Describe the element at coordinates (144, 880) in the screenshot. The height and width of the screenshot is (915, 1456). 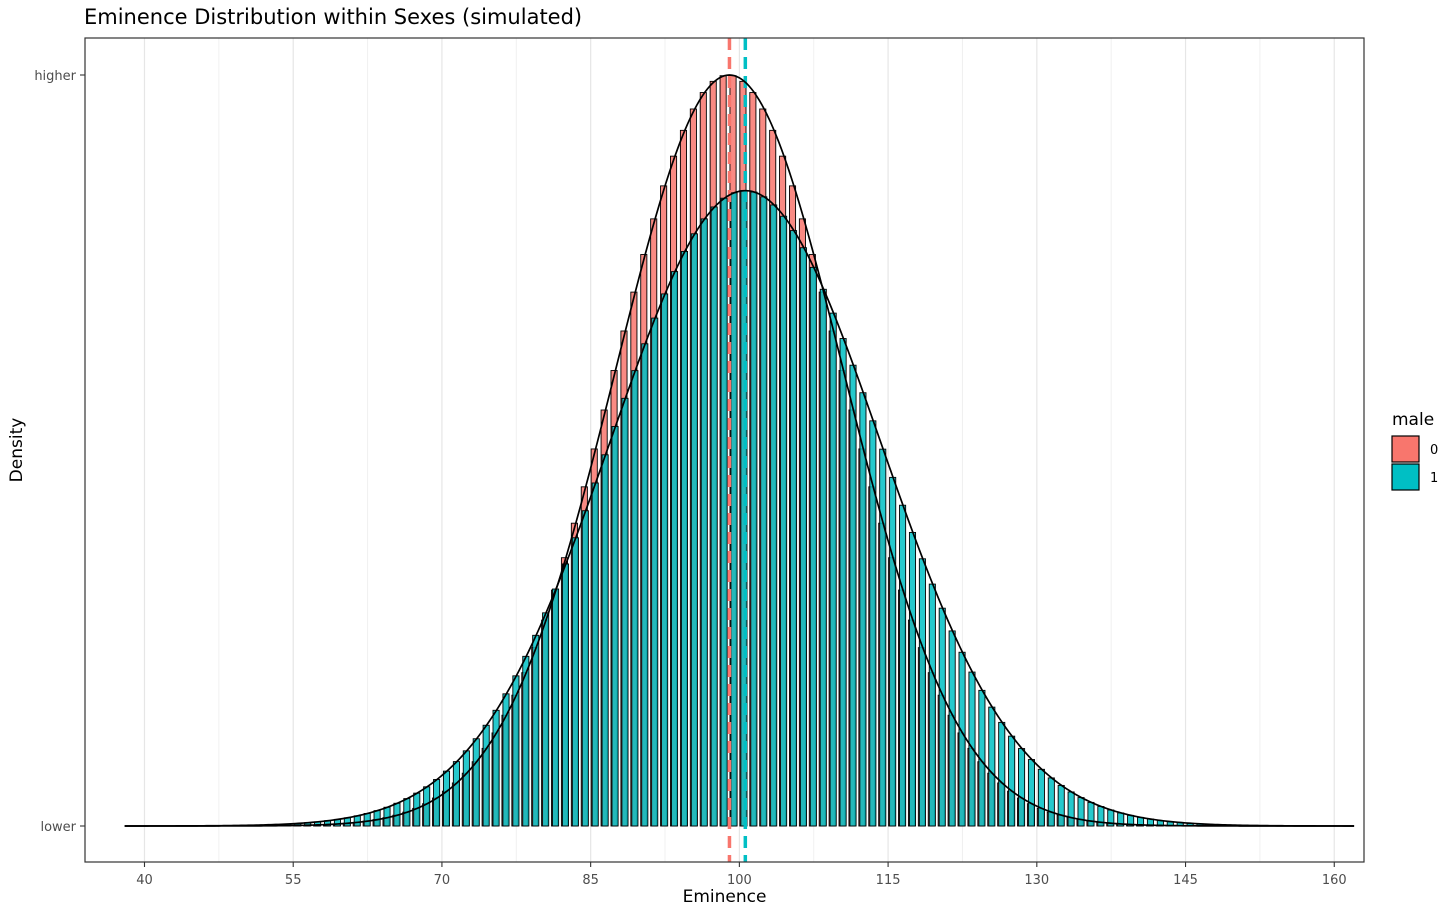
I see `x-tick-label: 40` at that location.